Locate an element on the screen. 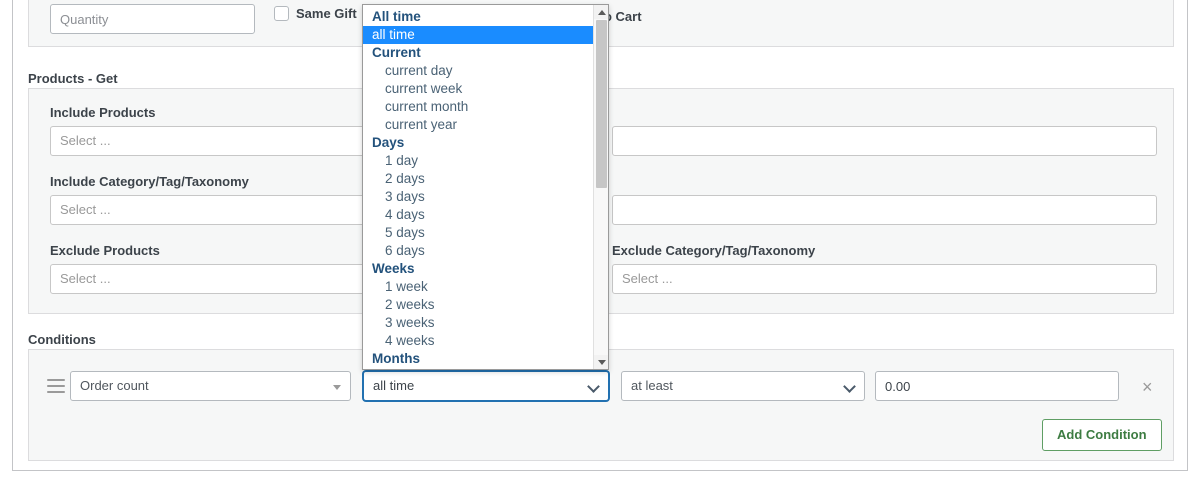 This screenshot has width=1204, height=496. drag-handle-icon is located at coordinates (56, 386).